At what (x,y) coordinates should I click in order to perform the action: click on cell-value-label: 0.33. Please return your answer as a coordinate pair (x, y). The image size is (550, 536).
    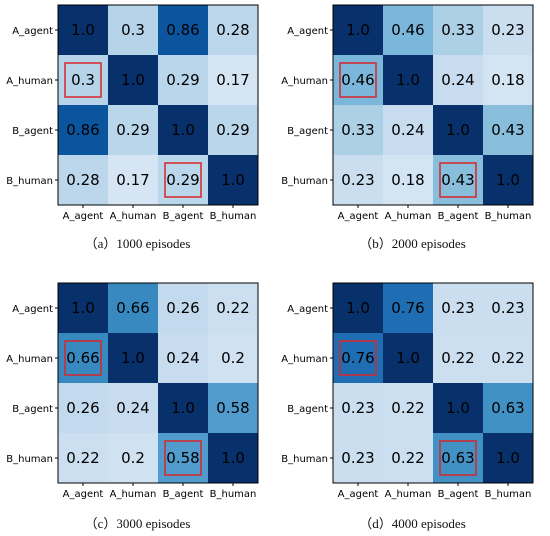
    Looking at the image, I should click on (357, 130).